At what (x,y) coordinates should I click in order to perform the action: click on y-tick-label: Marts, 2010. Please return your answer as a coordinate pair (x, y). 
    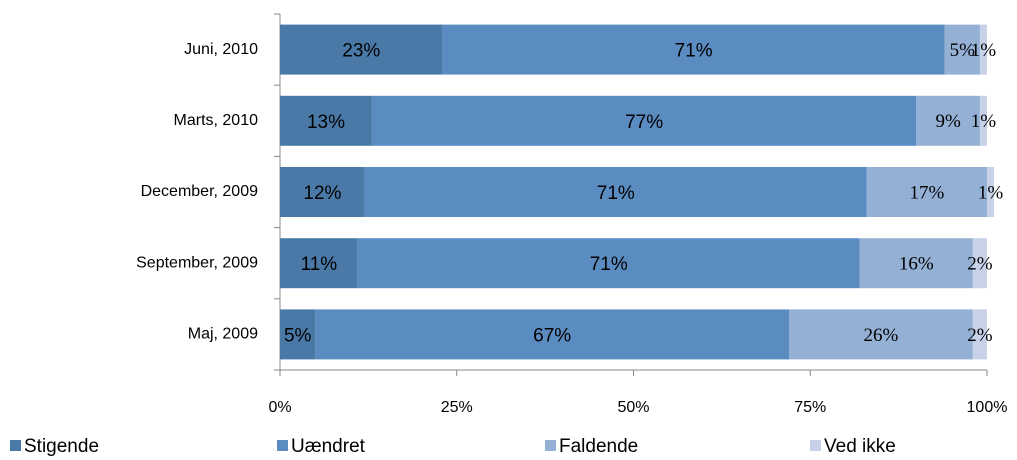
    Looking at the image, I should click on (216, 120).